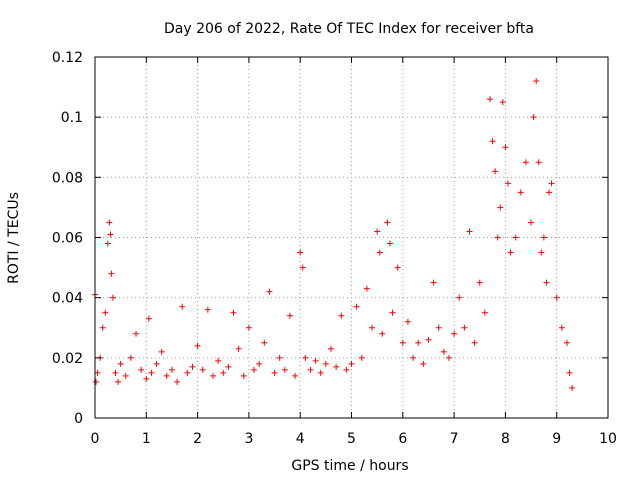 This screenshot has width=640, height=480. Describe the element at coordinates (72, 118) in the screenshot. I see `y-tick-label: 0.1` at that location.